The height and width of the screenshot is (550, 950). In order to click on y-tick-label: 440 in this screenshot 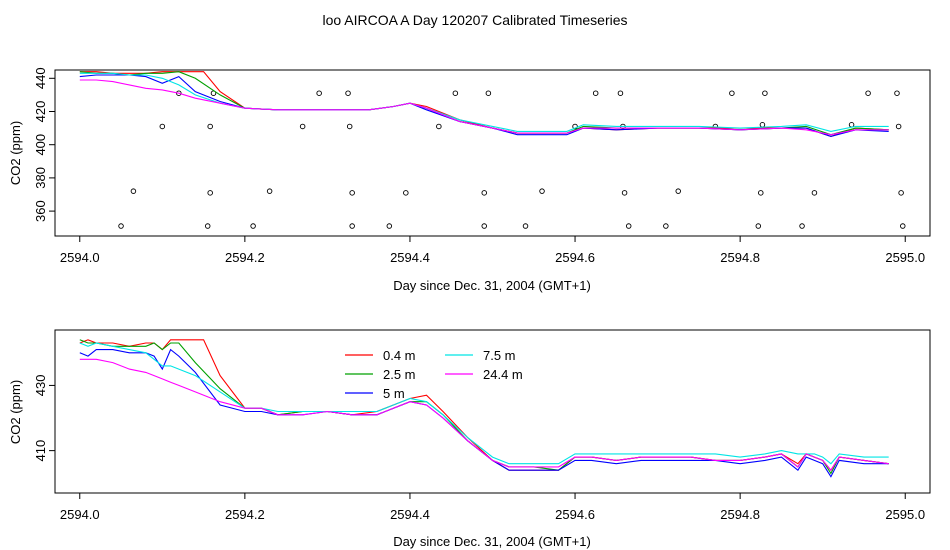, I will do `click(40, 78)`.